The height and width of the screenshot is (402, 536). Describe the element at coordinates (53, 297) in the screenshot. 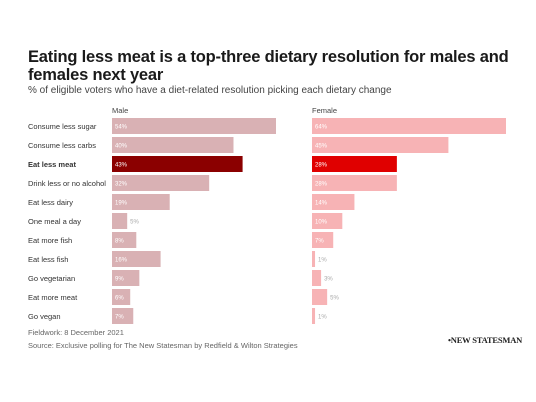

I see `category-label: Eat more meat` at that location.